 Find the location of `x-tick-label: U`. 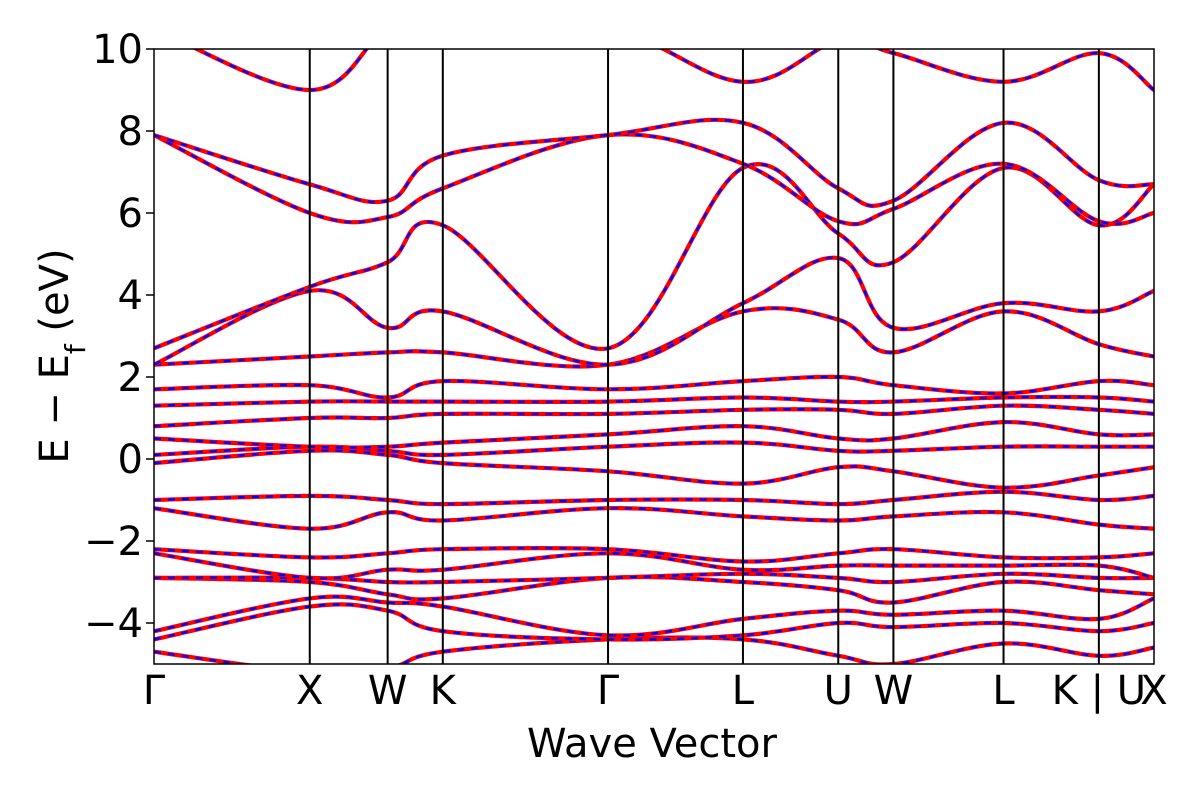

x-tick-label: U is located at coordinates (838, 691).